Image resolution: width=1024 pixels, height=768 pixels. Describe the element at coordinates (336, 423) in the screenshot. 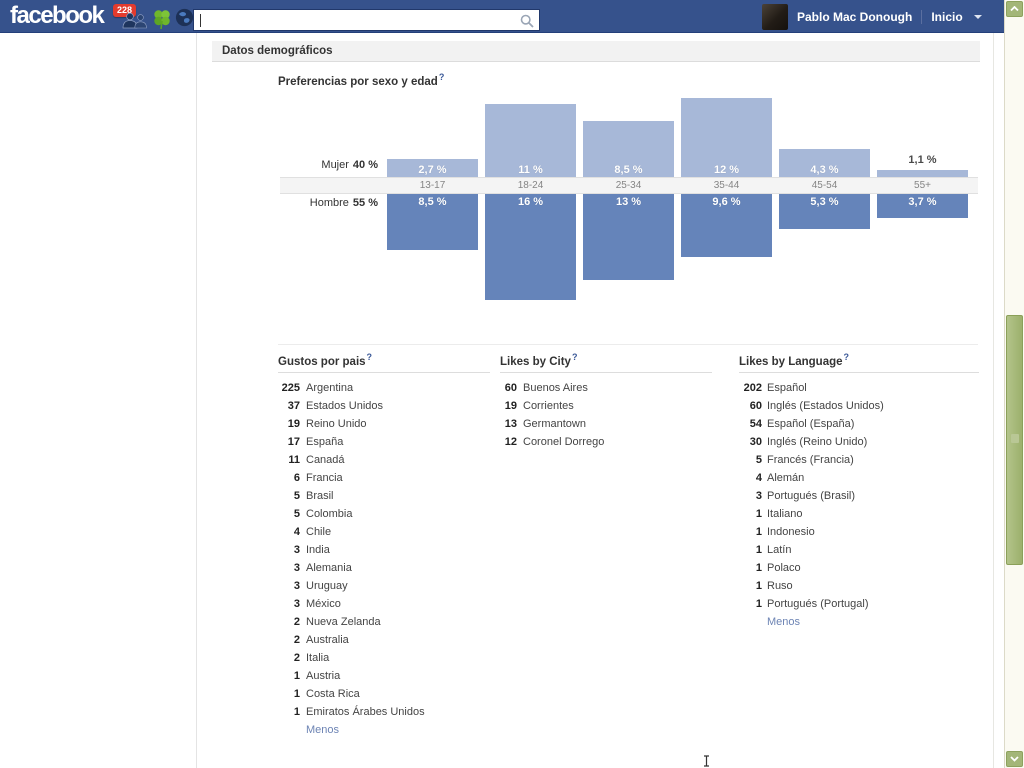

I see `item-label: Reino Unido` at that location.